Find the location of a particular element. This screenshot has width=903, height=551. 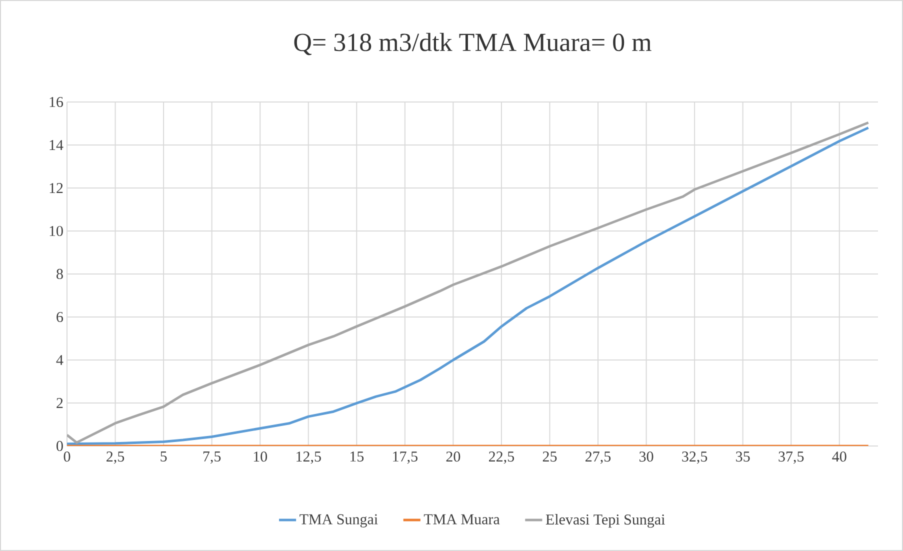

legend-label: TMA Muara is located at coordinates (462, 519).